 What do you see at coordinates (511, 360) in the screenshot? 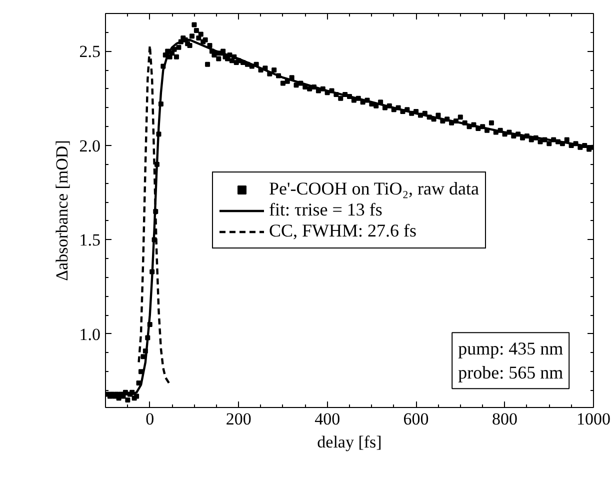
I see `annotation: pump: 435 nm probe: 565 nm` at bounding box center [511, 360].